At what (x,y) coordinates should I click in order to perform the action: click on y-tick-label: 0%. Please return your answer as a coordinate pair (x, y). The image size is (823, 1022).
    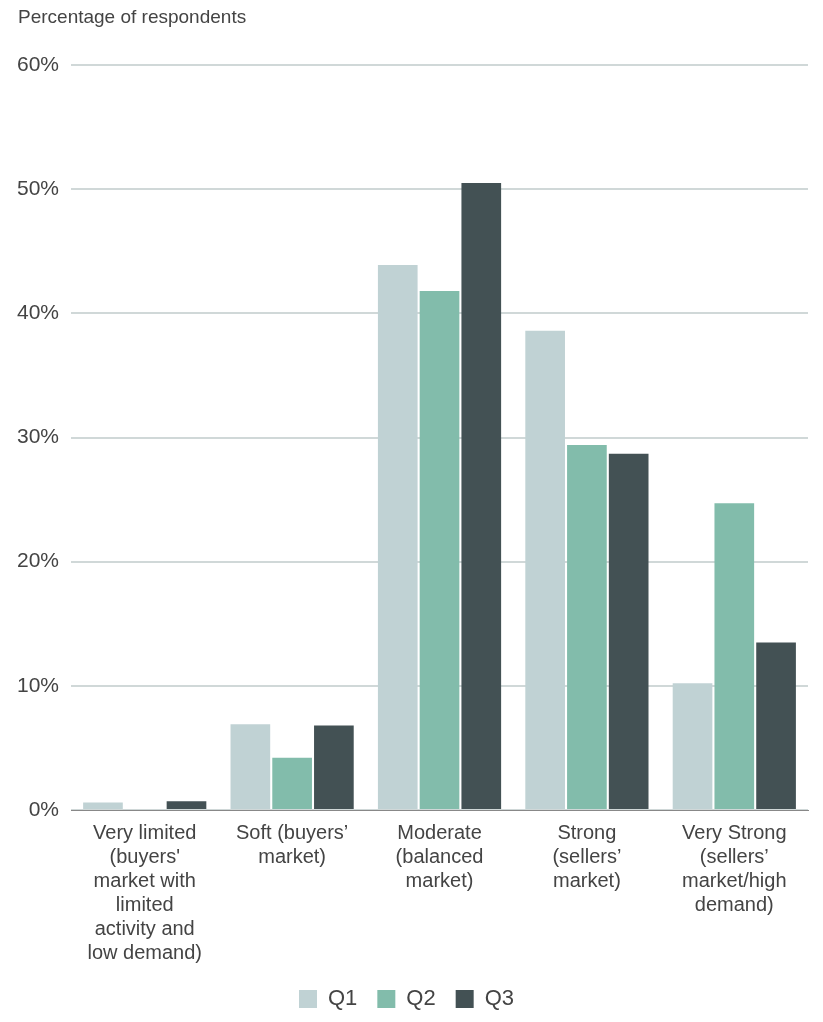
    Looking at the image, I should click on (44, 808).